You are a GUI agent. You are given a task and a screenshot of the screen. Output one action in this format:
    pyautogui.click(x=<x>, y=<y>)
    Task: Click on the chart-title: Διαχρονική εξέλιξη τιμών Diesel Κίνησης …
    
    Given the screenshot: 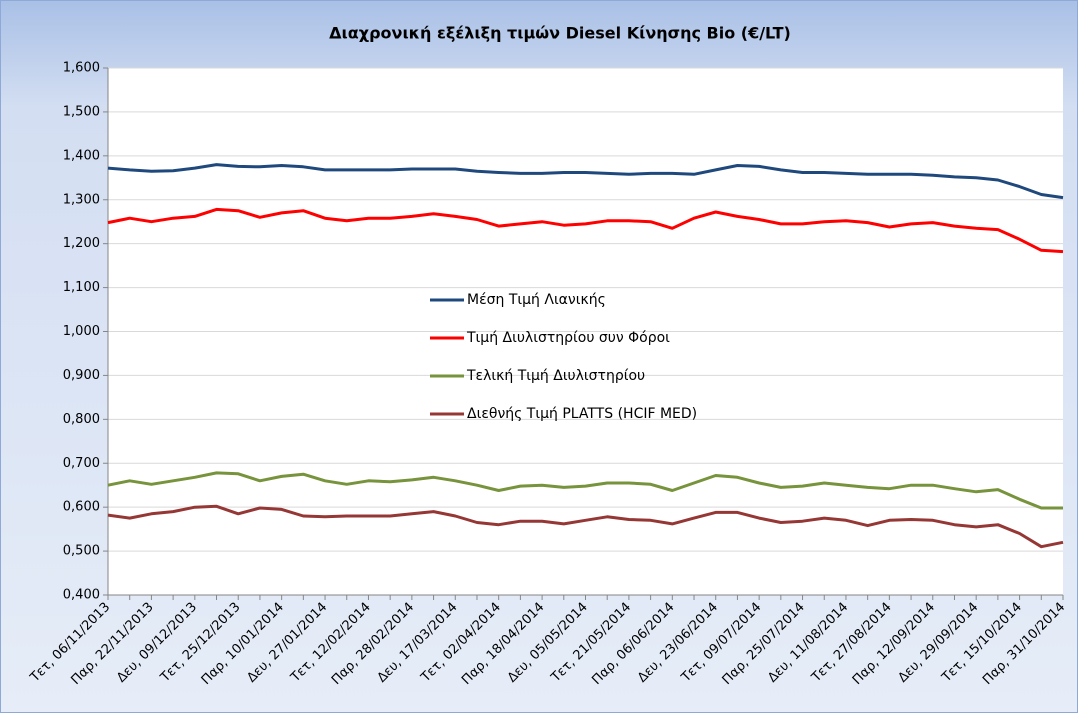 What is the action you would take?
    pyautogui.click(x=560, y=33)
    